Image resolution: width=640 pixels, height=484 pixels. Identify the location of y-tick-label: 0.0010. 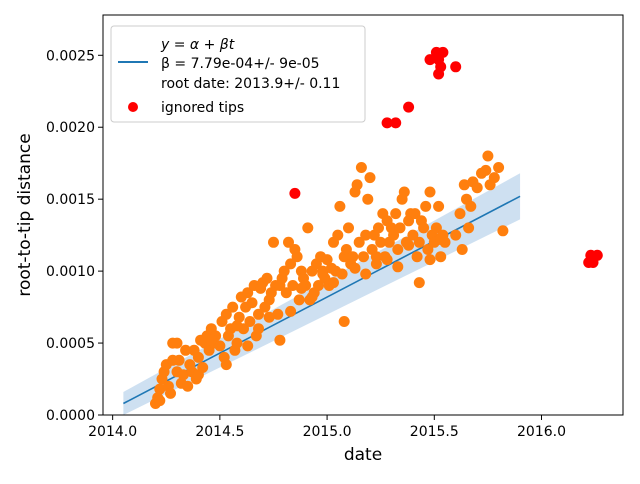
(70, 272).